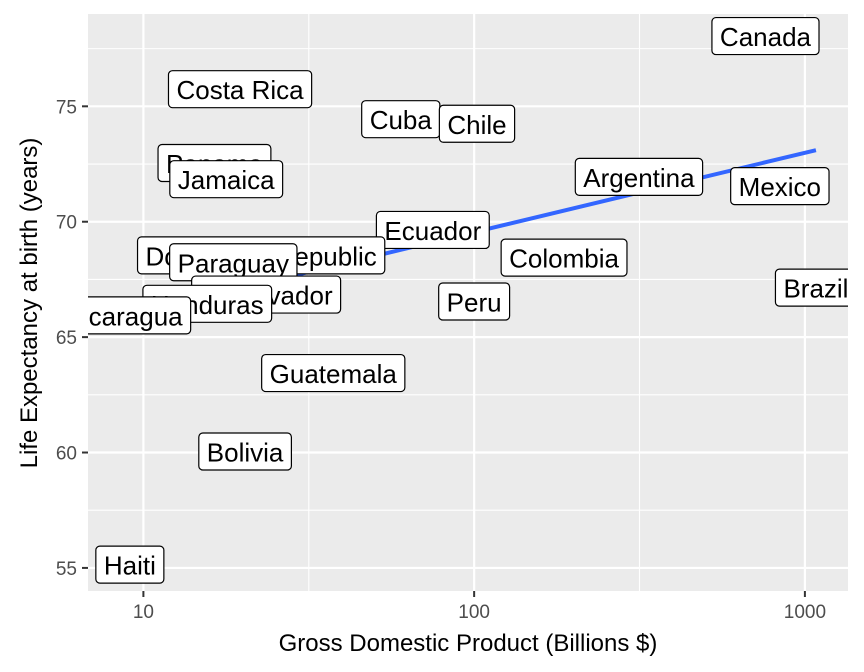  I want to click on point-label: Haiti, so click(130, 564).